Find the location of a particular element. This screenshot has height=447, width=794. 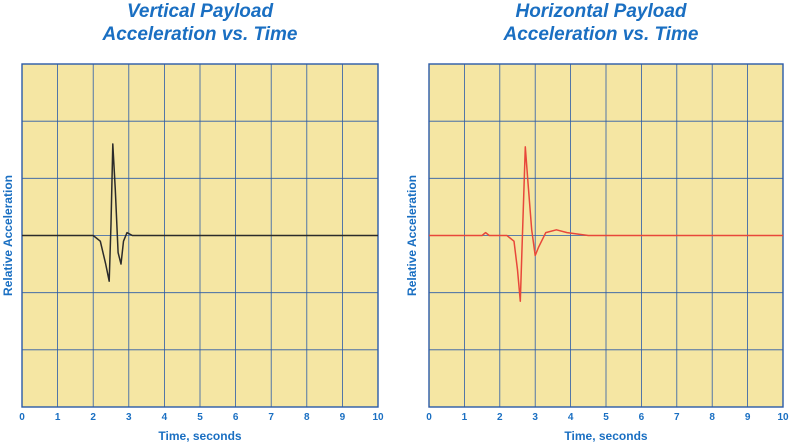

chart-title: Vertical Payload Acceleration vs. Time is located at coordinates (200, 23).